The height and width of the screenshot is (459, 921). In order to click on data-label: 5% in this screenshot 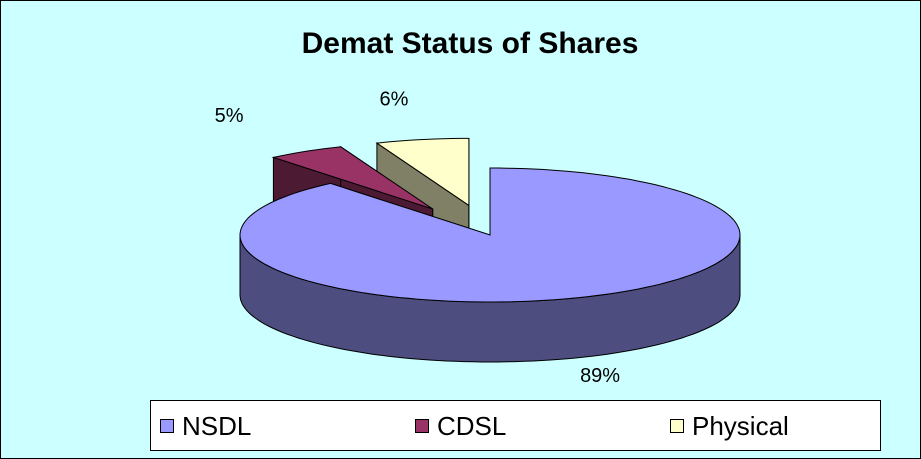, I will do `click(229, 116)`.